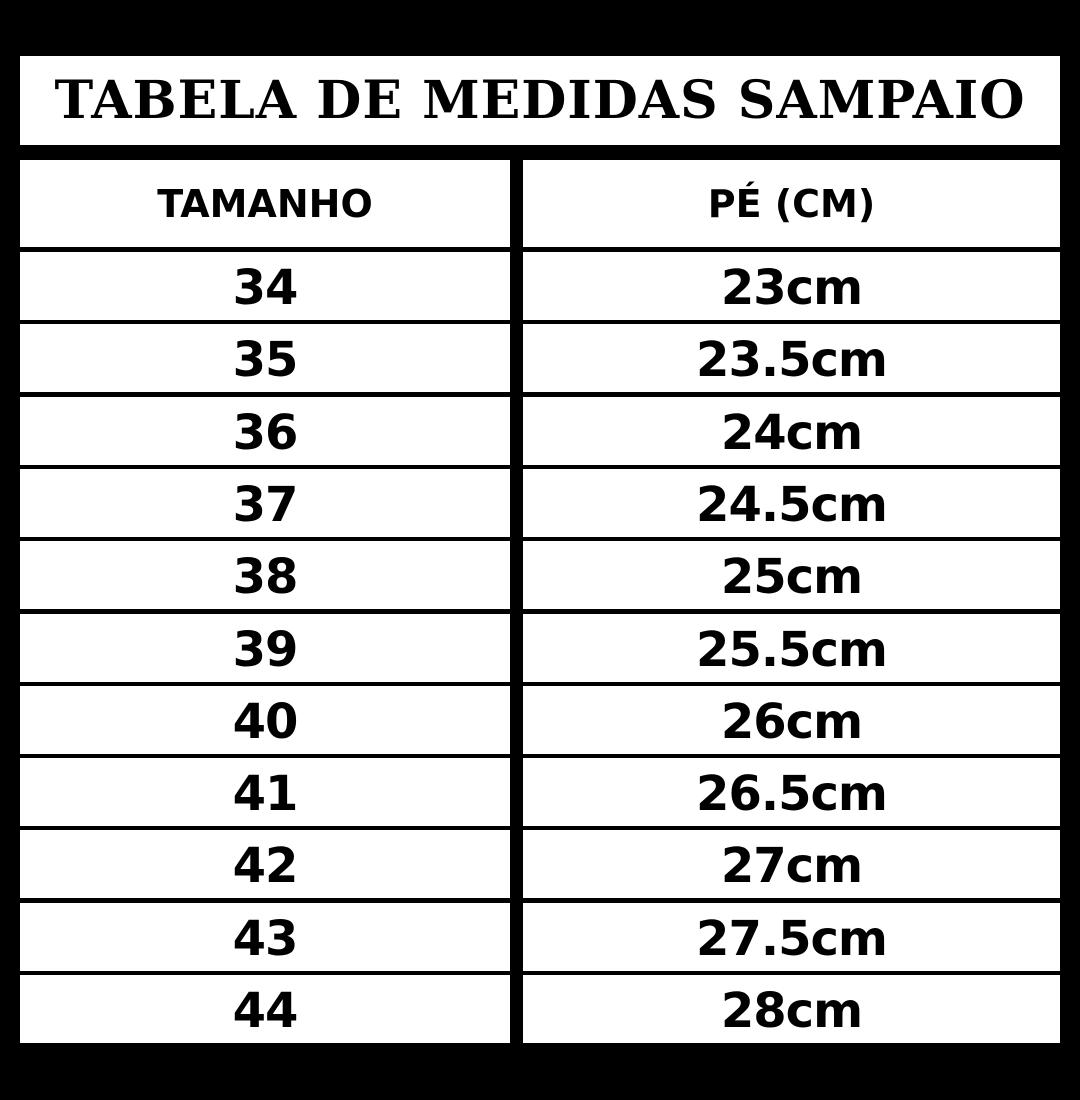  What do you see at coordinates (265, 864) in the screenshot?
I see `size-cell: 42` at bounding box center [265, 864].